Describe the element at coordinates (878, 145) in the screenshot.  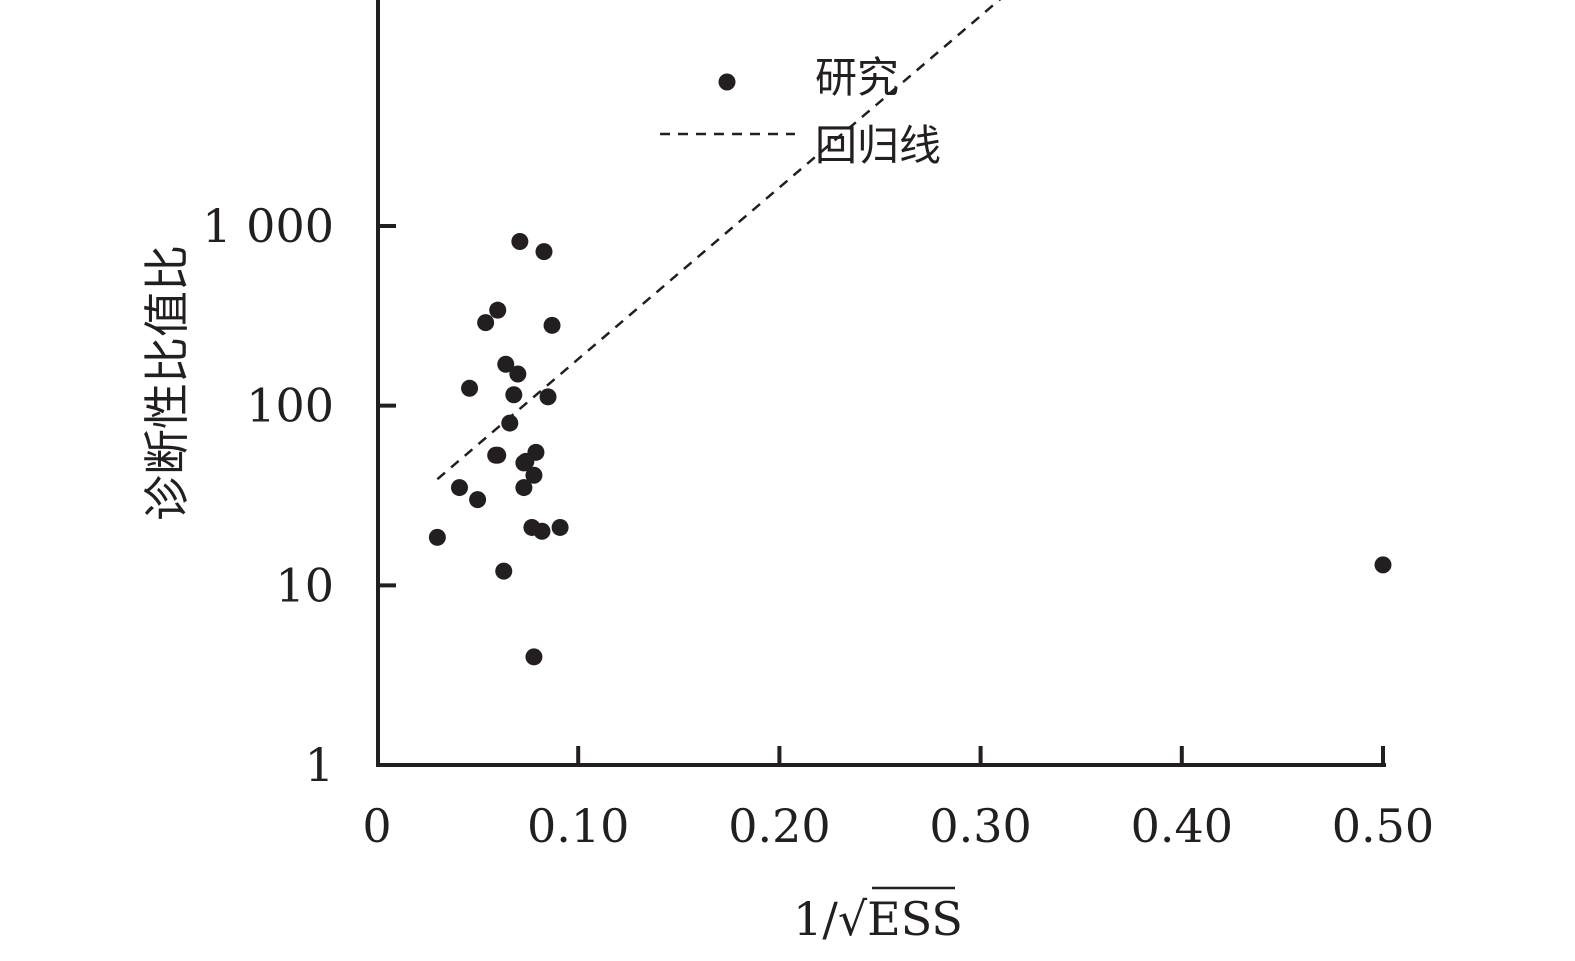
I see `legend-label-regression: 回归线` at that location.